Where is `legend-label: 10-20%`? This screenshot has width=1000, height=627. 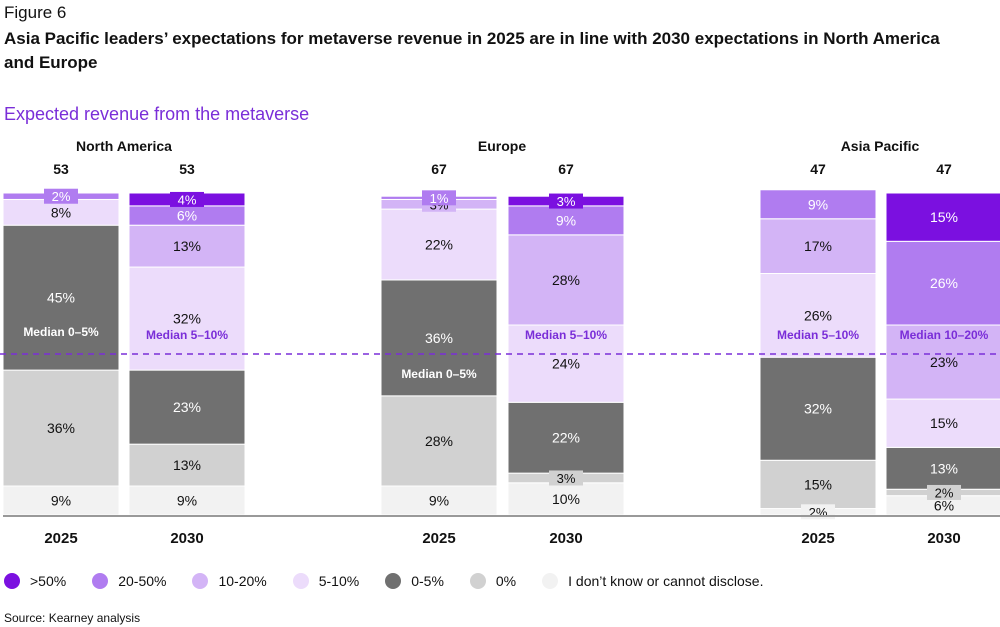
legend-label: 10-20% is located at coordinates (242, 581).